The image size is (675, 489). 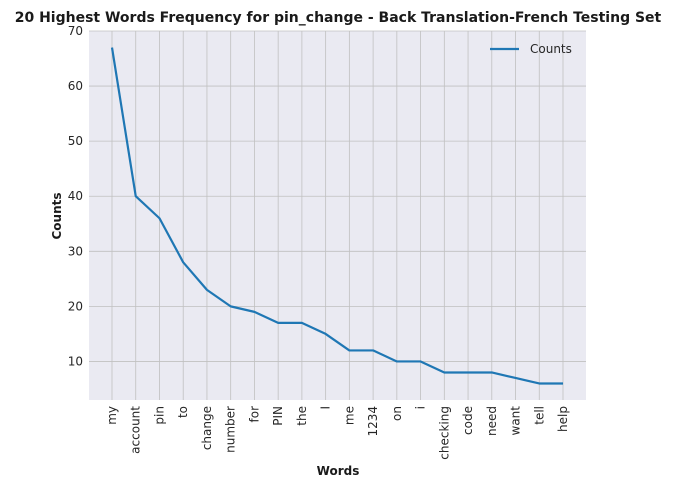 What do you see at coordinates (539, 415) in the screenshot?
I see `x-tick-label: tell` at bounding box center [539, 415].